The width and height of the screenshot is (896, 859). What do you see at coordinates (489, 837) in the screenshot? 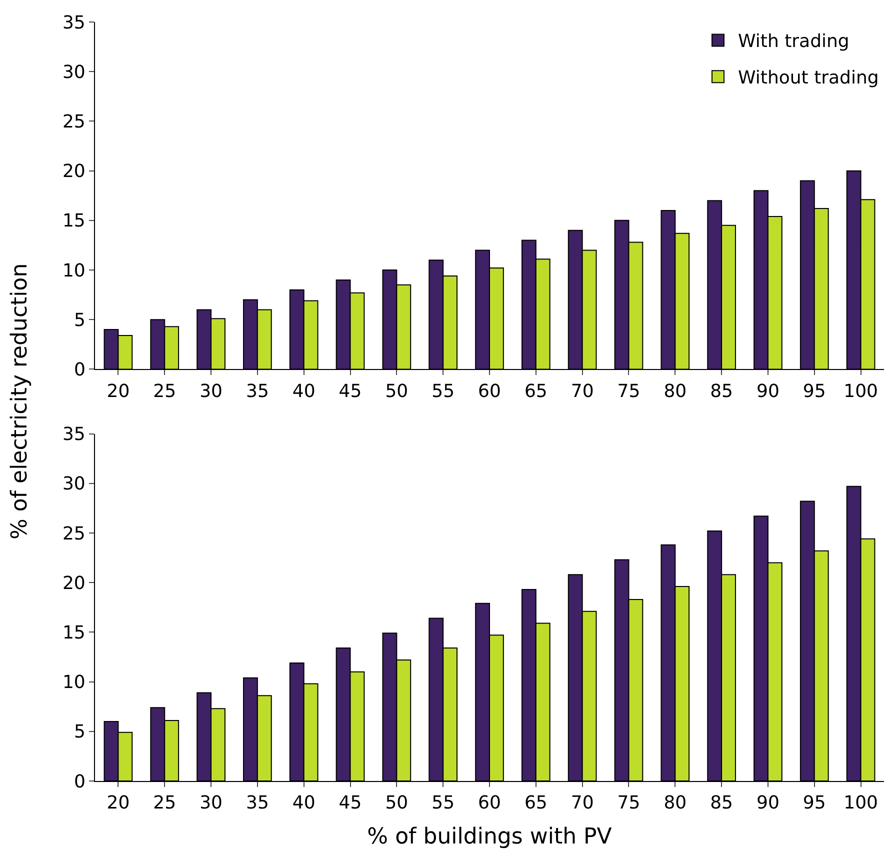
I see `x-axis-title: % of buildings with PV` at bounding box center [489, 837].